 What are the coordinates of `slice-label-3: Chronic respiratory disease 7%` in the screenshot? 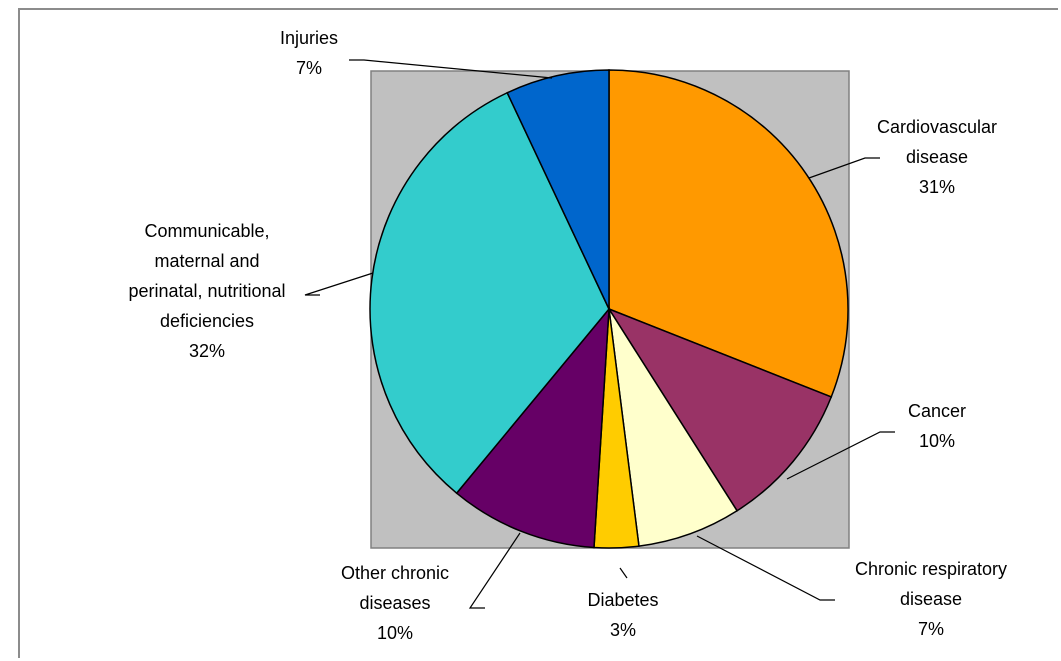 It's located at (931, 599).